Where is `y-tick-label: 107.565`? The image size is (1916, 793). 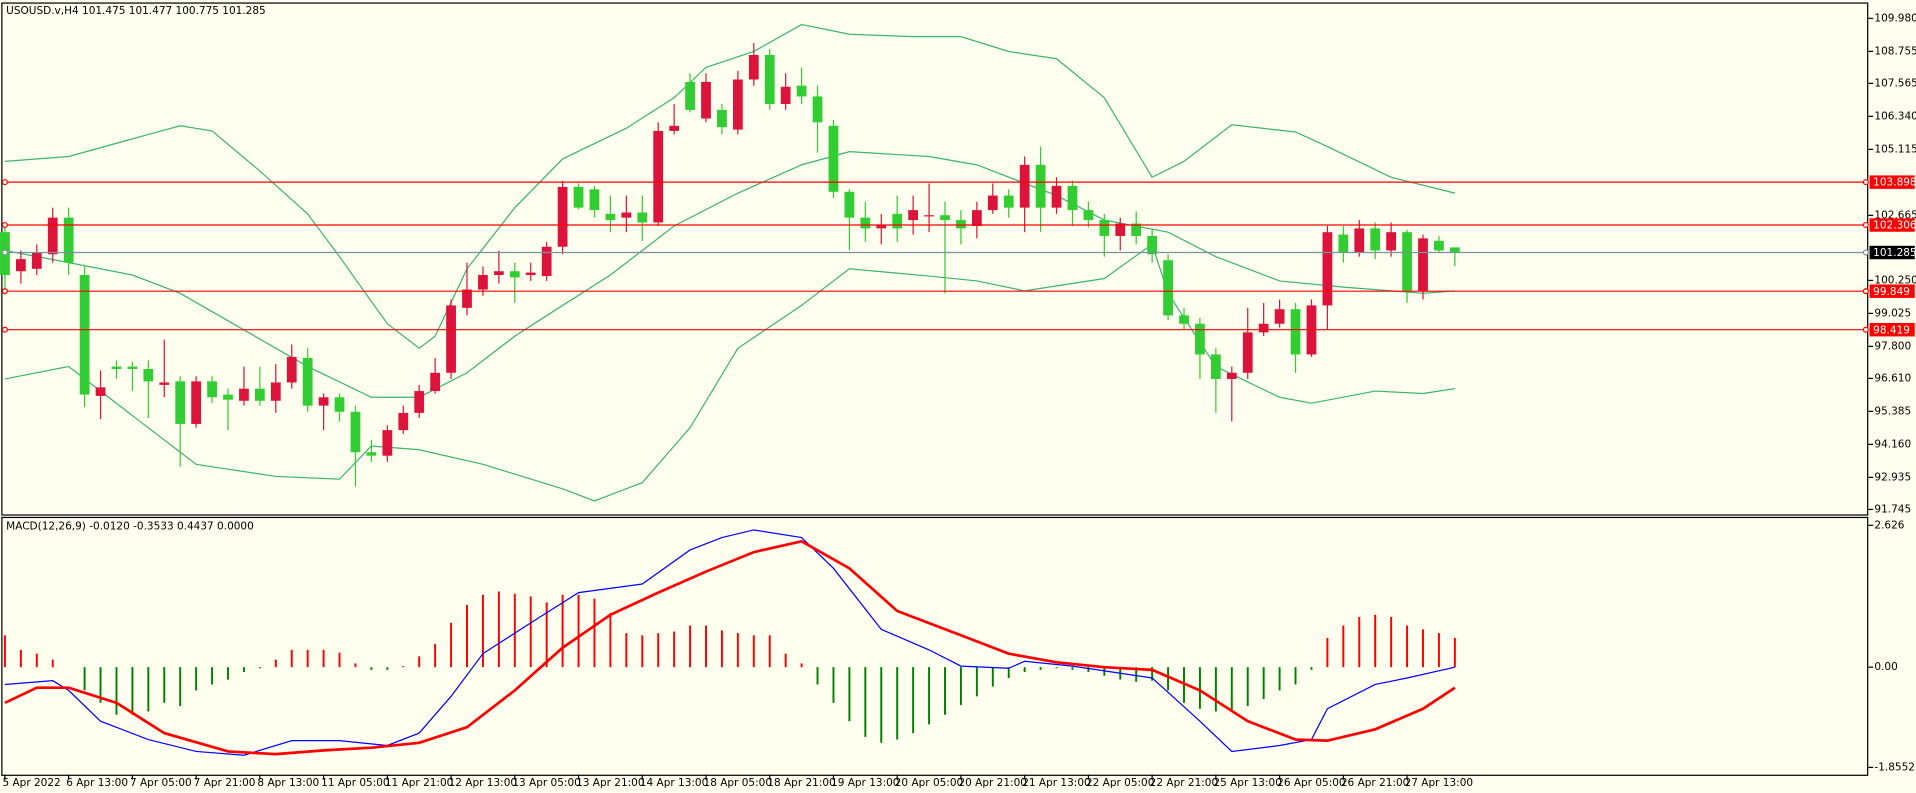
y-tick-label: 107.565 is located at coordinates (1895, 83).